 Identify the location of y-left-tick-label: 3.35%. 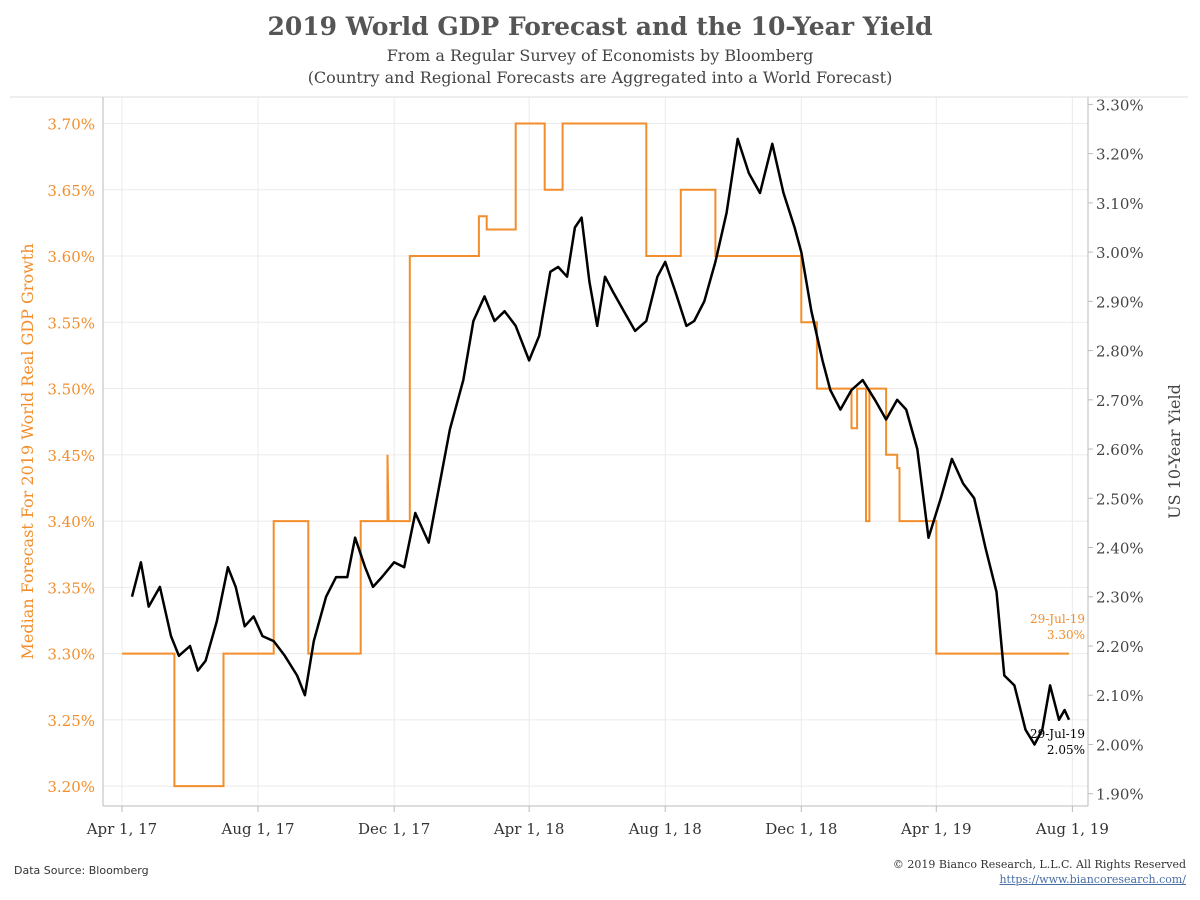
(71, 588).